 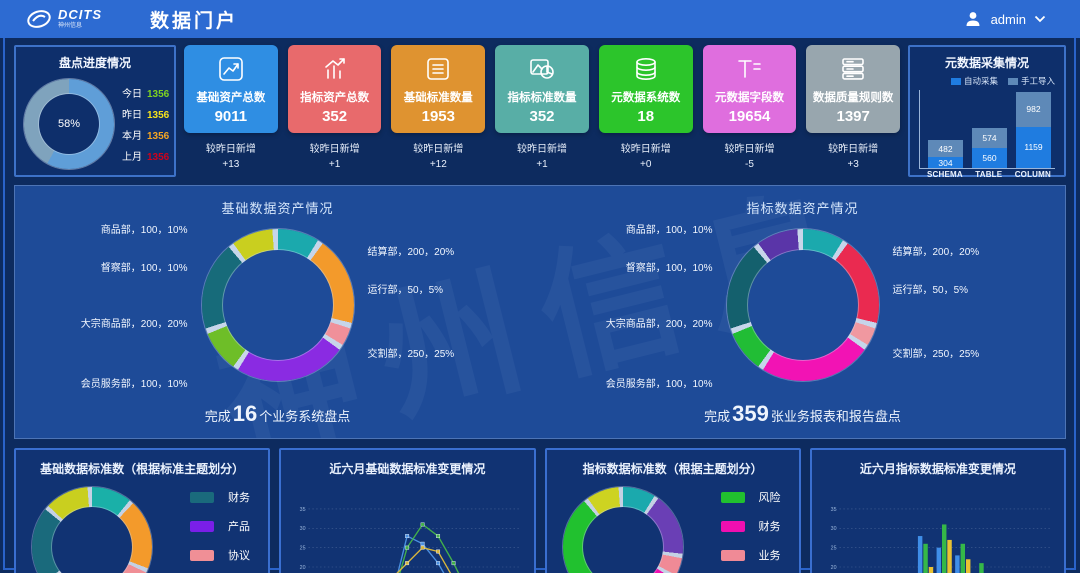 I want to click on legend-item: 今日 1356, so click(x=146, y=94).